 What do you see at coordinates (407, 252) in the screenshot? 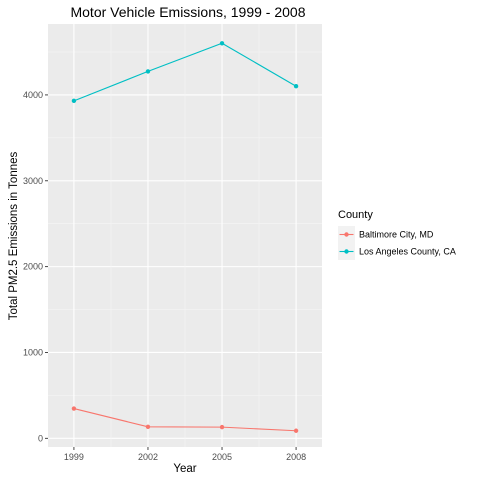
I see `legend-label: Los Angeles County, CA` at bounding box center [407, 252].